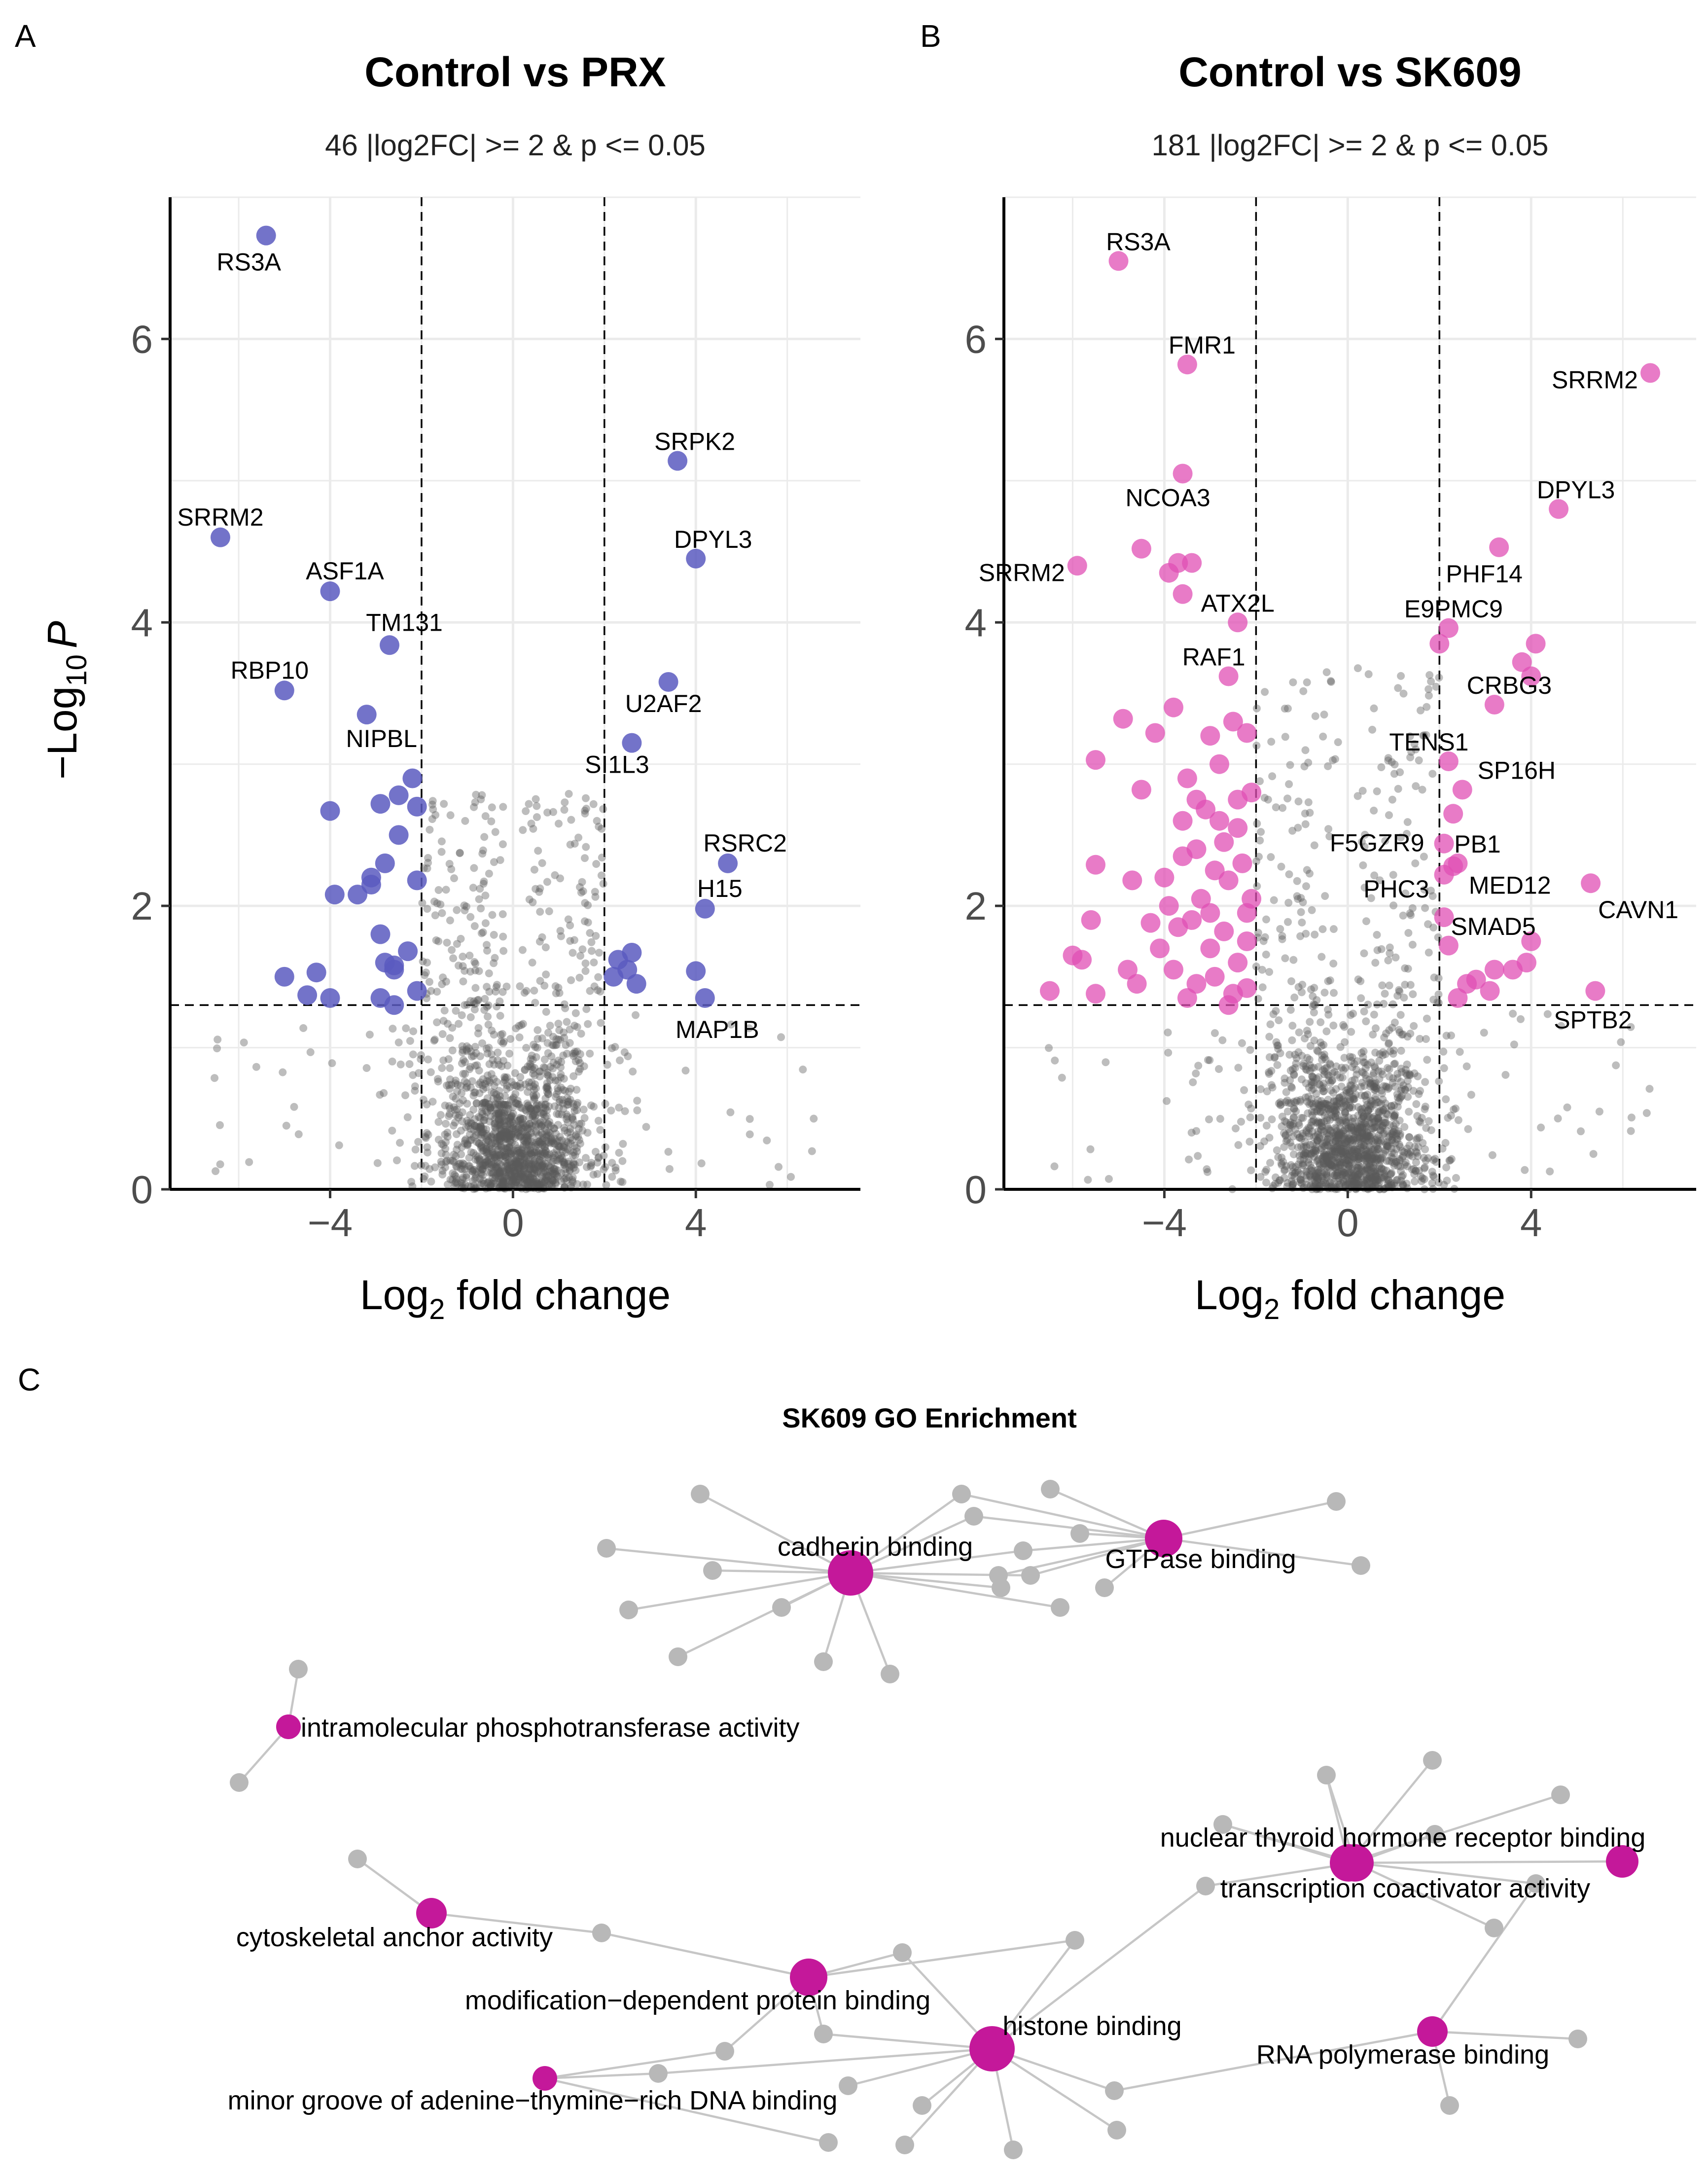 The height and width of the screenshot is (2176, 1708). What do you see at coordinates (66, 700) in the screenshot?
I see `y-axis-title-prx: −Log10P` at bounding box center [66, 700].